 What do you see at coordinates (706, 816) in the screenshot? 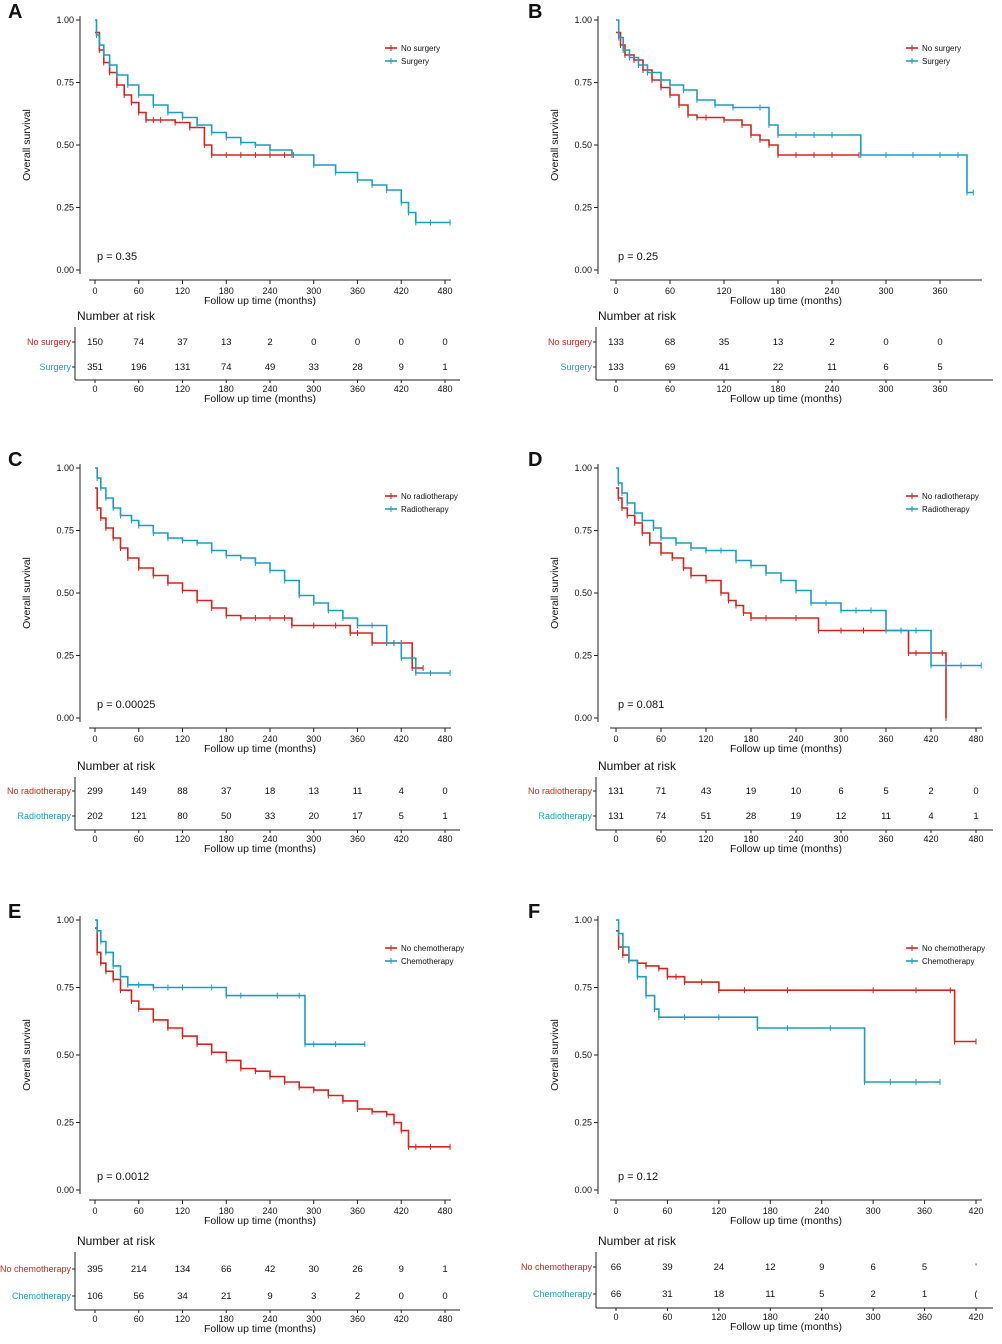
I see `risk-value: 51` at bounding box center [706, 816].